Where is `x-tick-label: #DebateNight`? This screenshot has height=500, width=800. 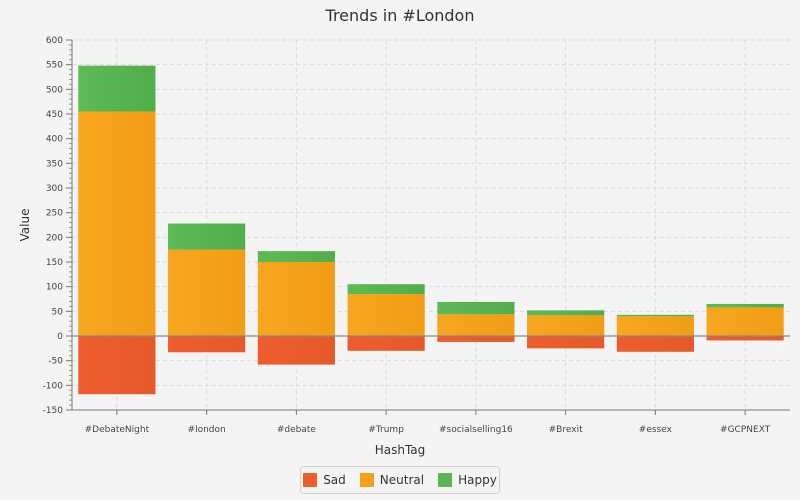
x-tick-label: #DebateNight is located at coordinates (117, 430).